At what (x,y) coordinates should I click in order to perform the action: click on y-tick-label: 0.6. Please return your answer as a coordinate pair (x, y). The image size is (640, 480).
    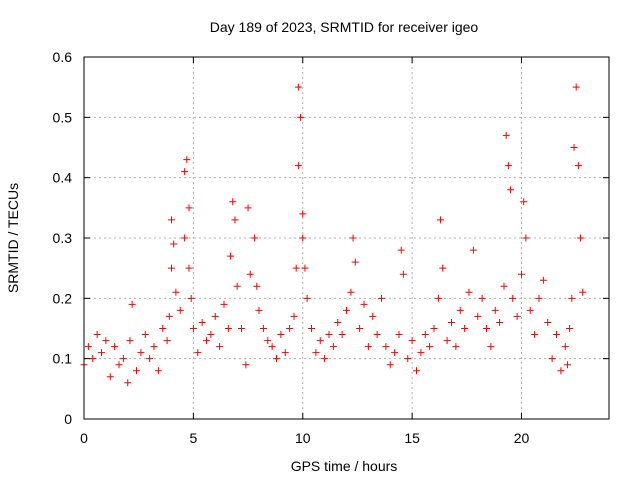
    Looking at the image, I should click on (63, 57).